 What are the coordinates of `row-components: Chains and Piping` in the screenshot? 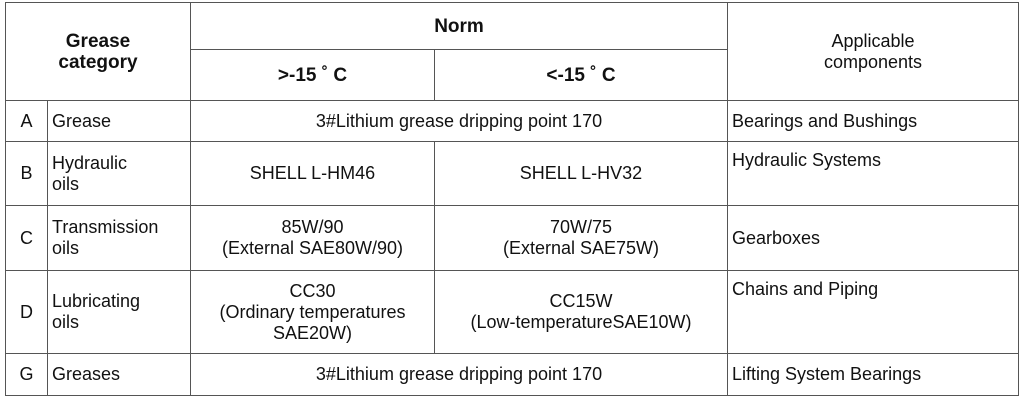 It's located at (873, 312).